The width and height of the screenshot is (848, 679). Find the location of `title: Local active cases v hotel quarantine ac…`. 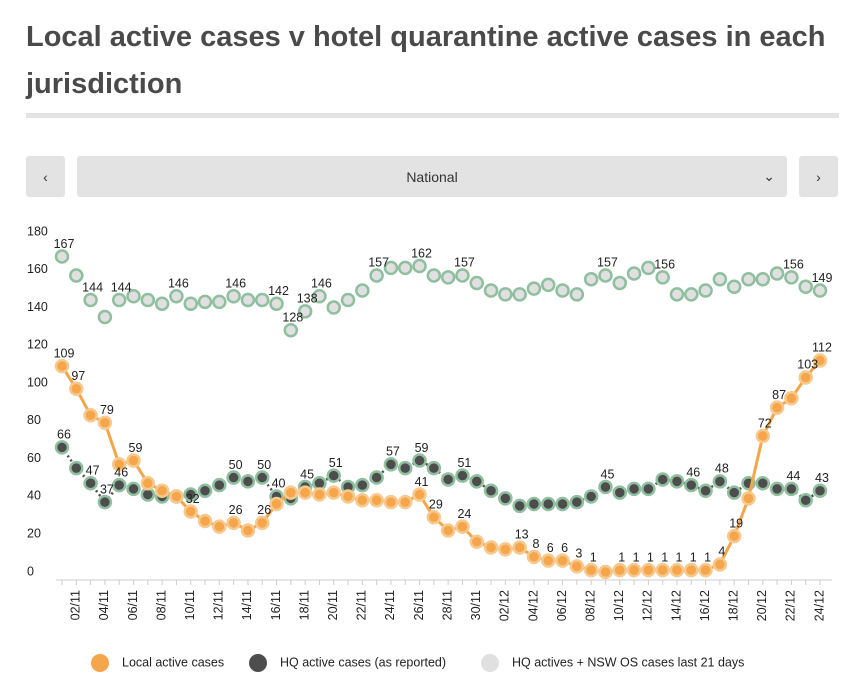

title: Local active cases v hotel quarantine ac… is located at coordinates (426, 60).